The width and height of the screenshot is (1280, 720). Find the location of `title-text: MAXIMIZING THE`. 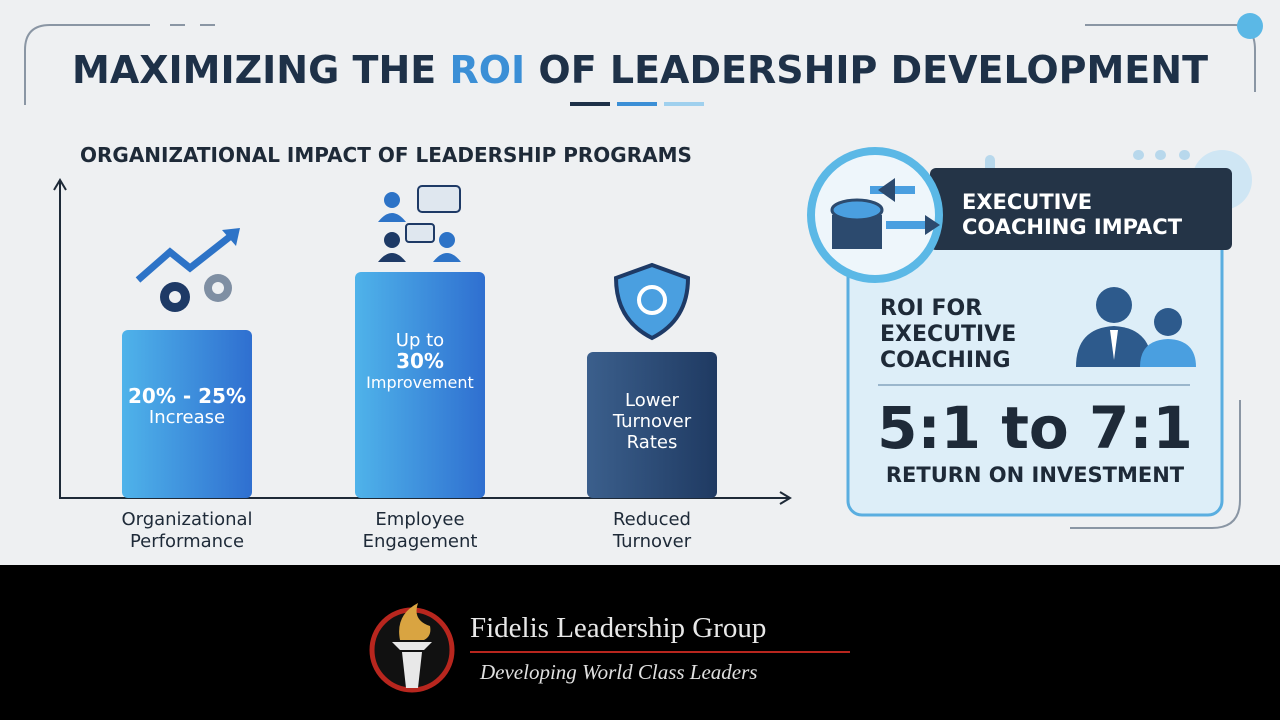

title-text: MAXIMIZING THE is located at coordinates (254, 70).